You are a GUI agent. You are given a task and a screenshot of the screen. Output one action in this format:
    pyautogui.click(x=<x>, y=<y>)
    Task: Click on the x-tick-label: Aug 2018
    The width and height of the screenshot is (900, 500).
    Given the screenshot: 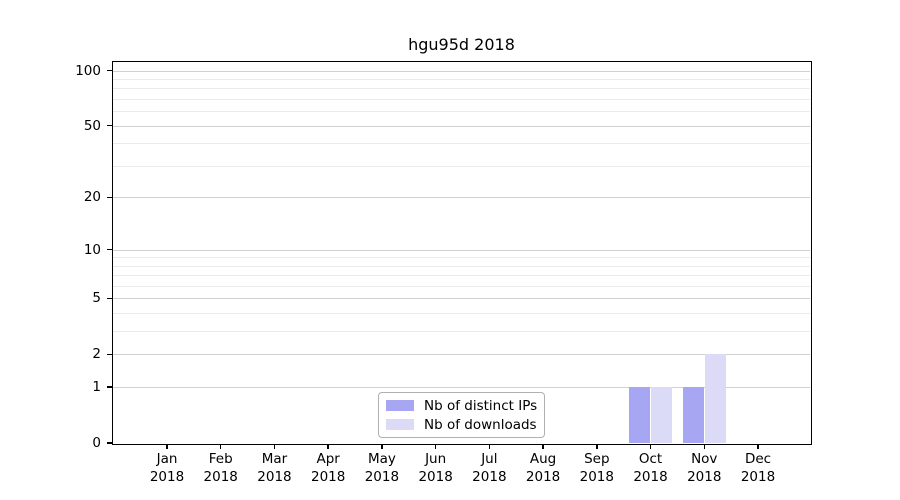 What is the action you would take?
    pyautogui.click(x=543, y=468)
    